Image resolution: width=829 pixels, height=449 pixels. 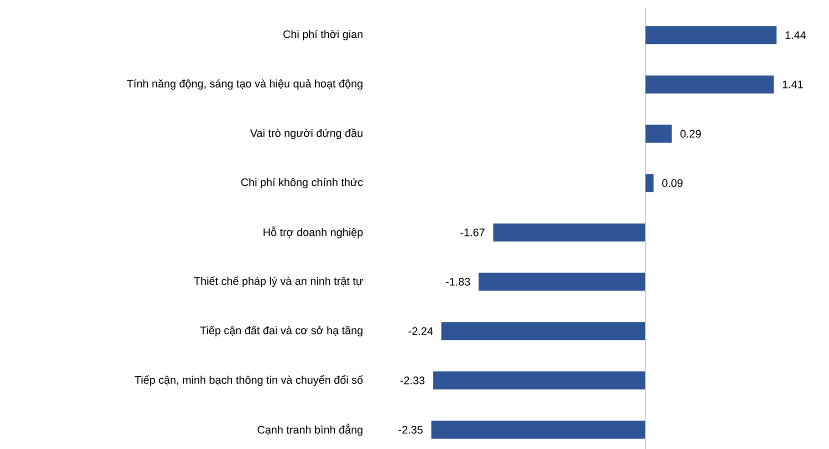 What do you see at coordinates (281, 331) in the screenshot?
I see `y-tick-label: Tiếp cận đất đai và cơ sở hạ tầng` at bounding box center [281, 331].